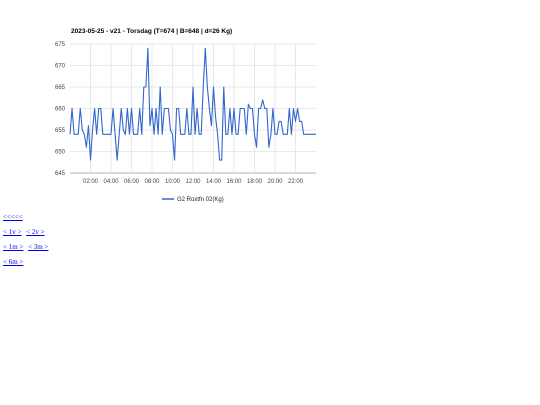  Describe the element at coordinates (12, 232) in the screenshot. I see `nav-link-1v: < 1v >` at that location.